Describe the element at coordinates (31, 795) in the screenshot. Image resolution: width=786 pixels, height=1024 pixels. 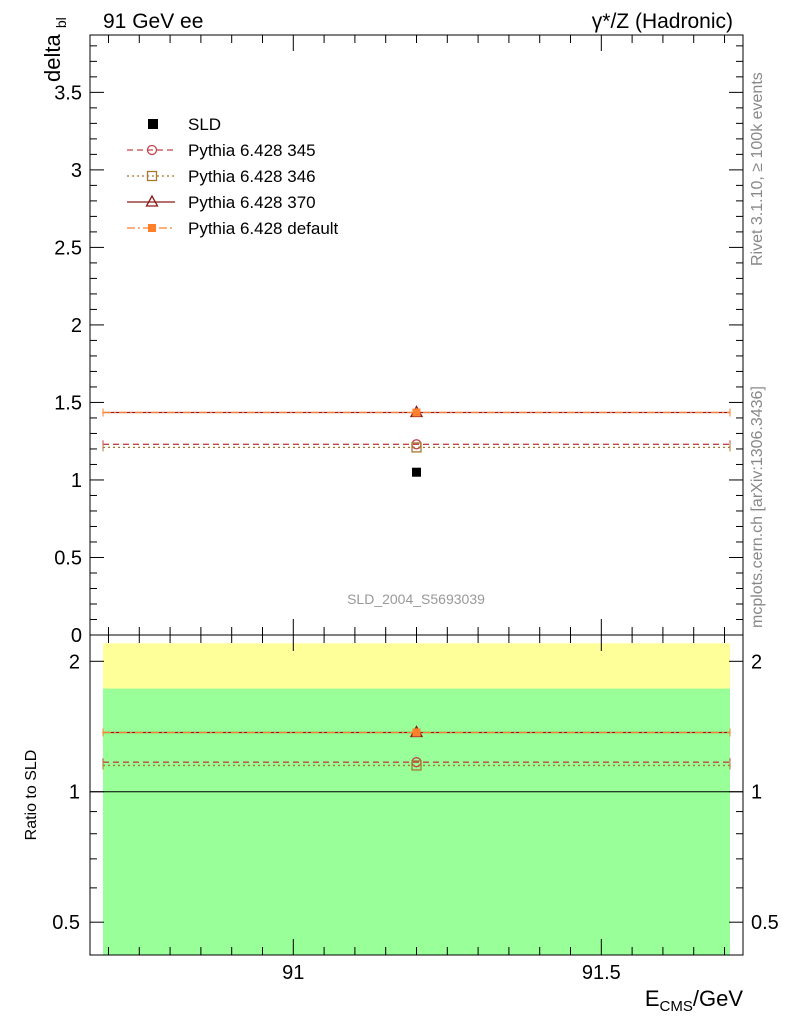
I see `ratio-ylabel: Ratio to SLD` at that location.